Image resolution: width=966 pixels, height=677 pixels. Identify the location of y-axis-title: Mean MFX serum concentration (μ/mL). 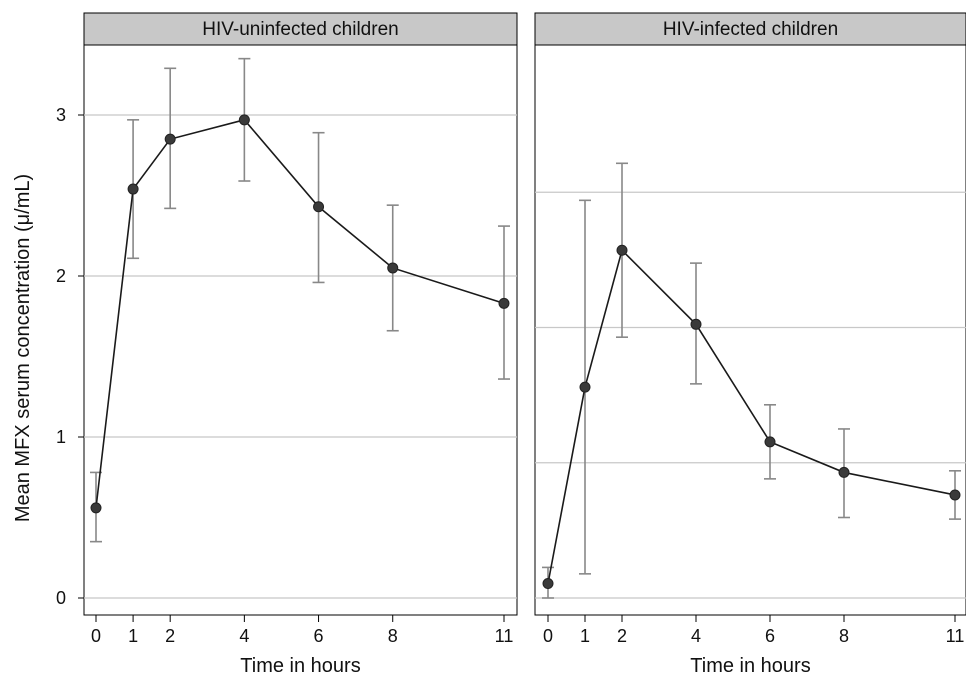
(23, 348).